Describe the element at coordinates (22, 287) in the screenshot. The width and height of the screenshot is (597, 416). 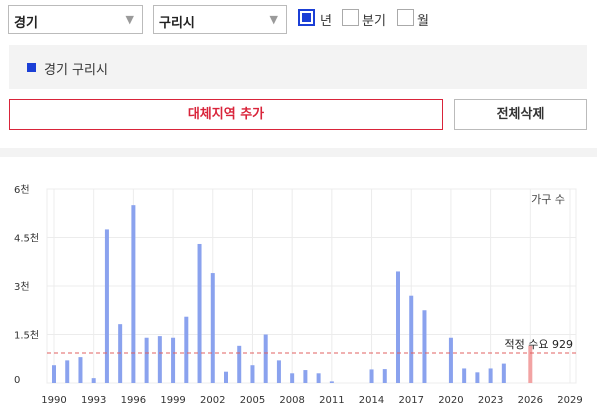
I see `y-tick-label: 3천` at that location.